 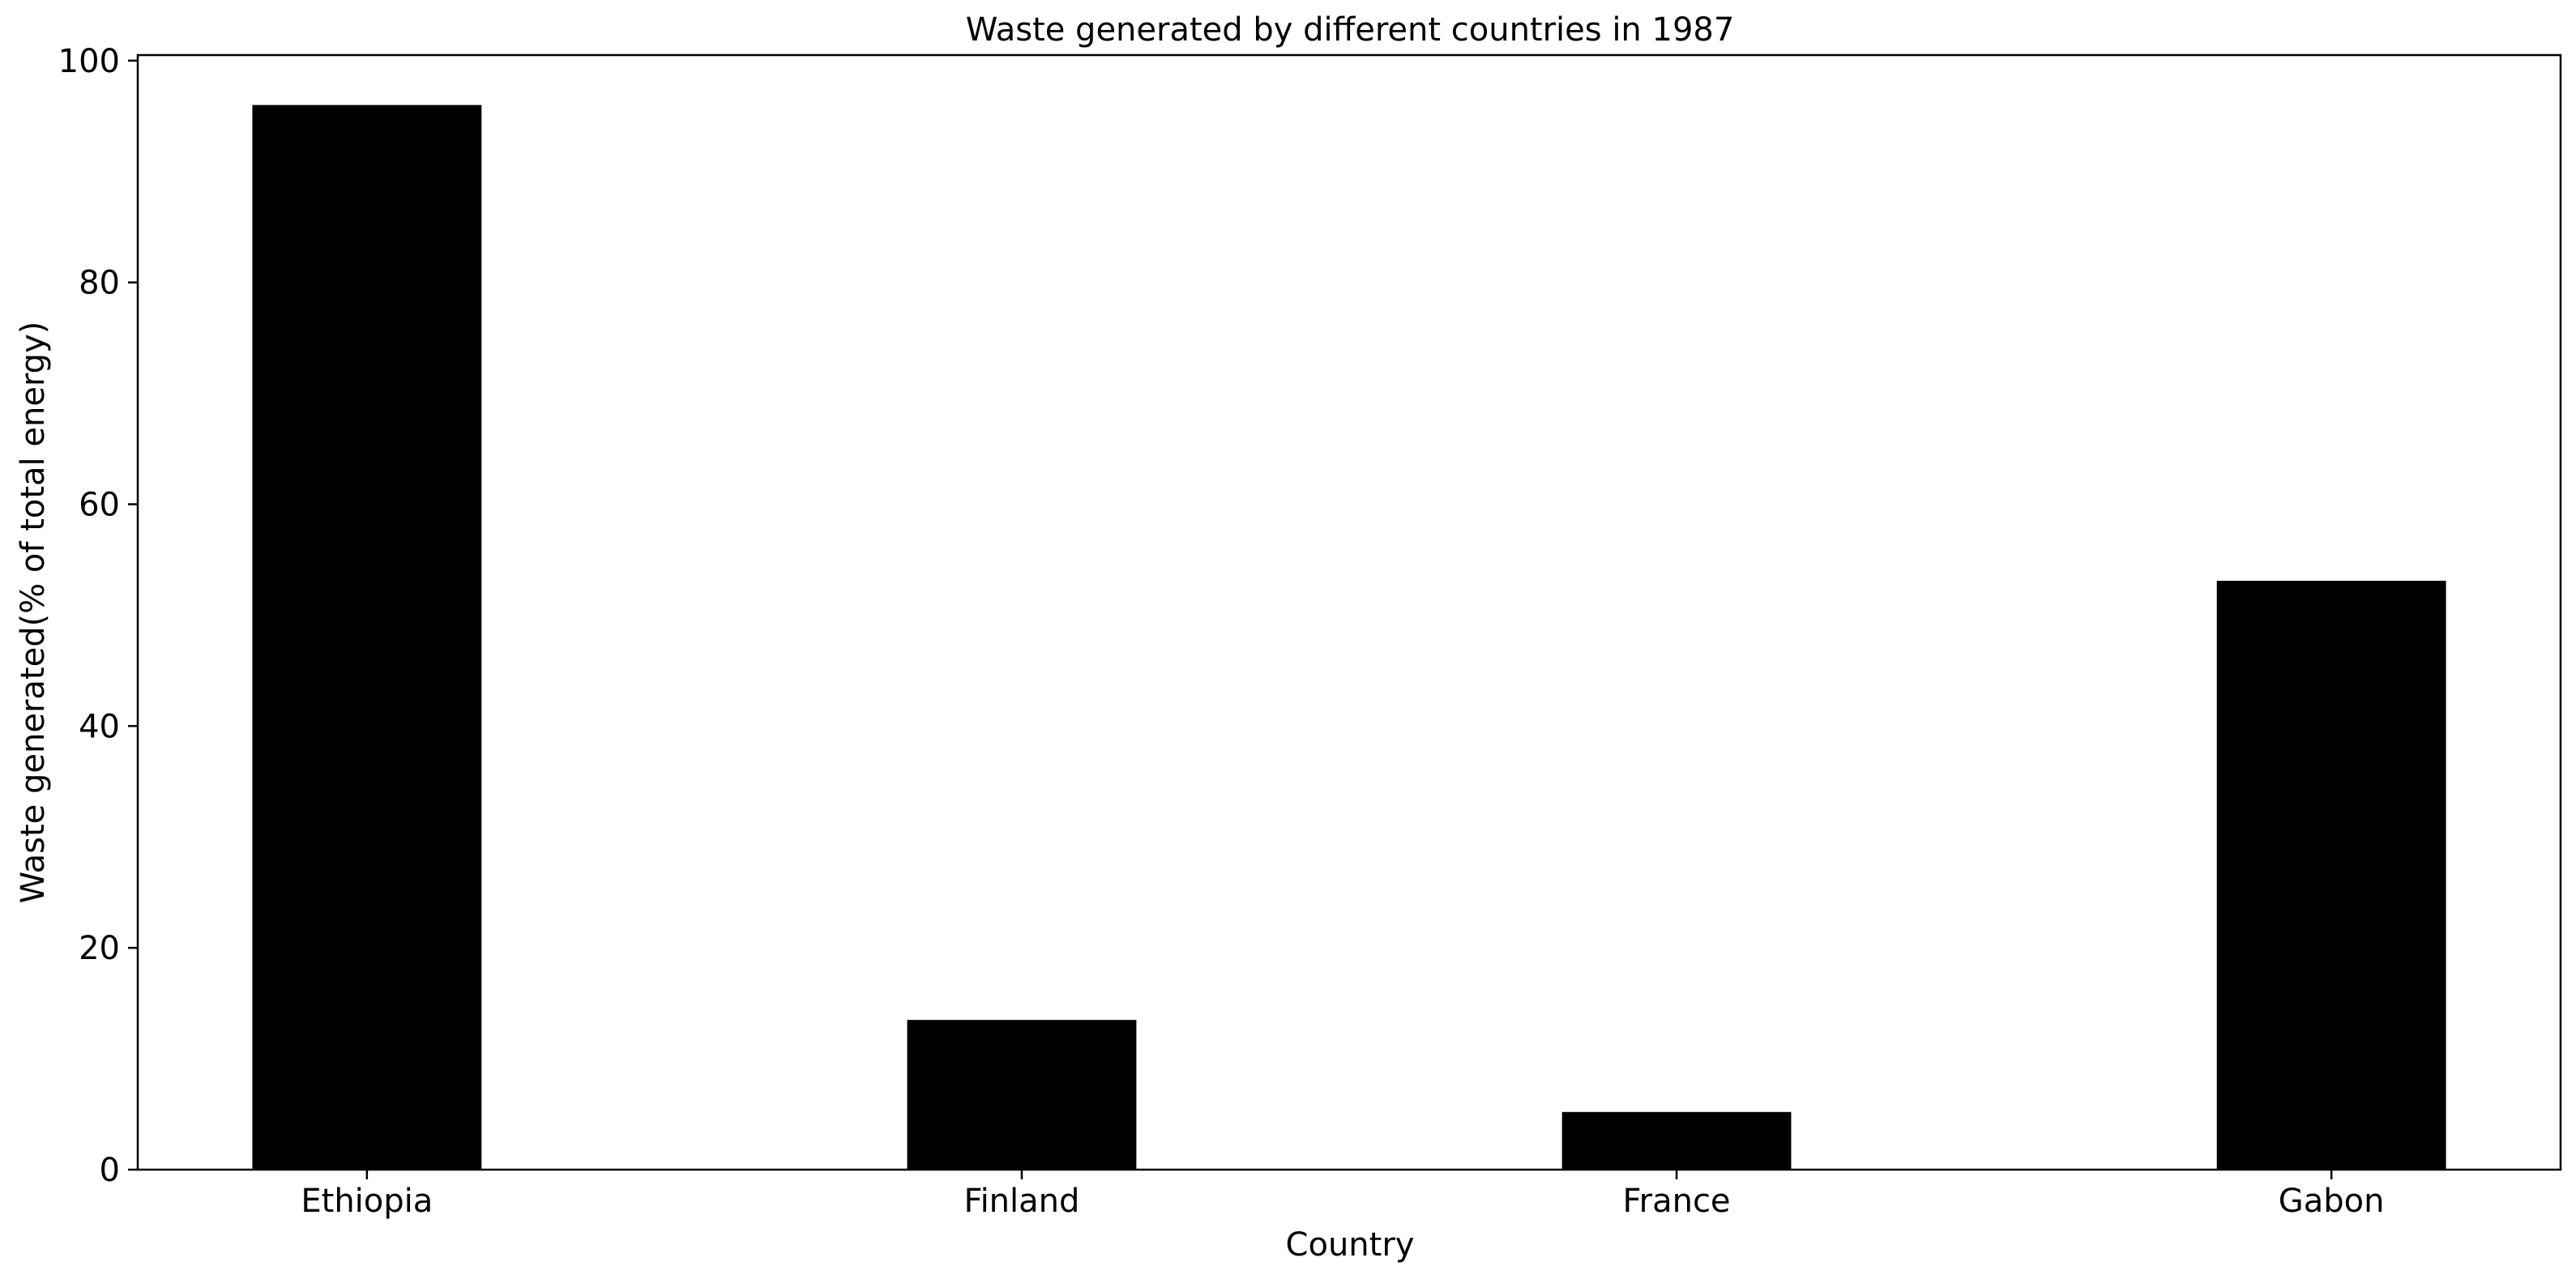 What do you see at coordinates (99, 948) in the screenshot?
I see `y-tick-label: 20` at bounding box center [99, 948].